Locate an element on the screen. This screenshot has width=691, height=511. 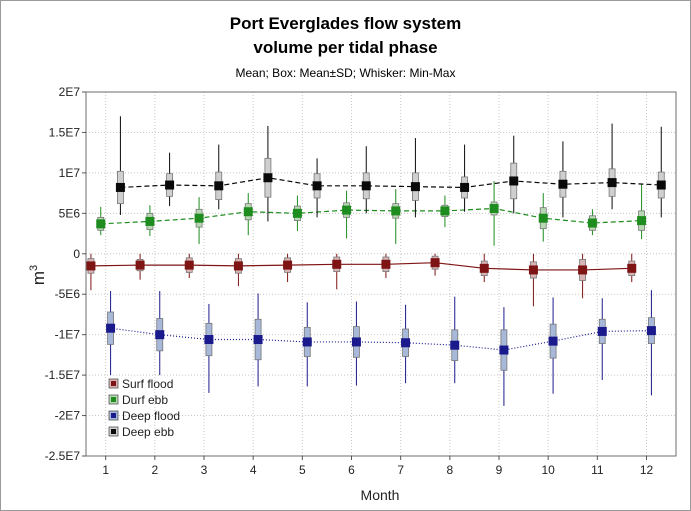
y-tick-label: -5E6 is located at coordinates (68, 294).